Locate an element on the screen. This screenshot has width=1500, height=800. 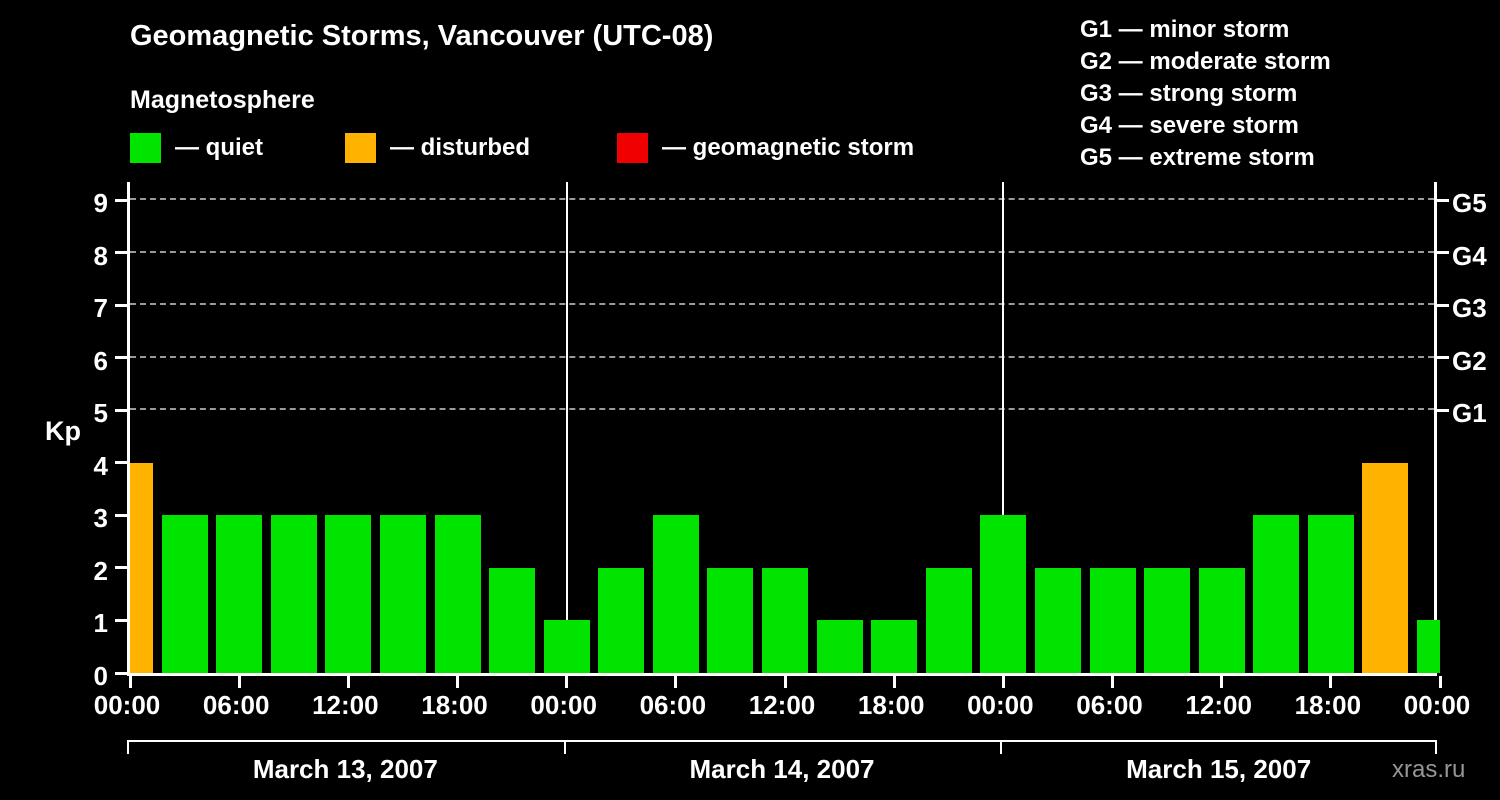
y-tick-label-0: 0 is located at coordinates (100, 676).